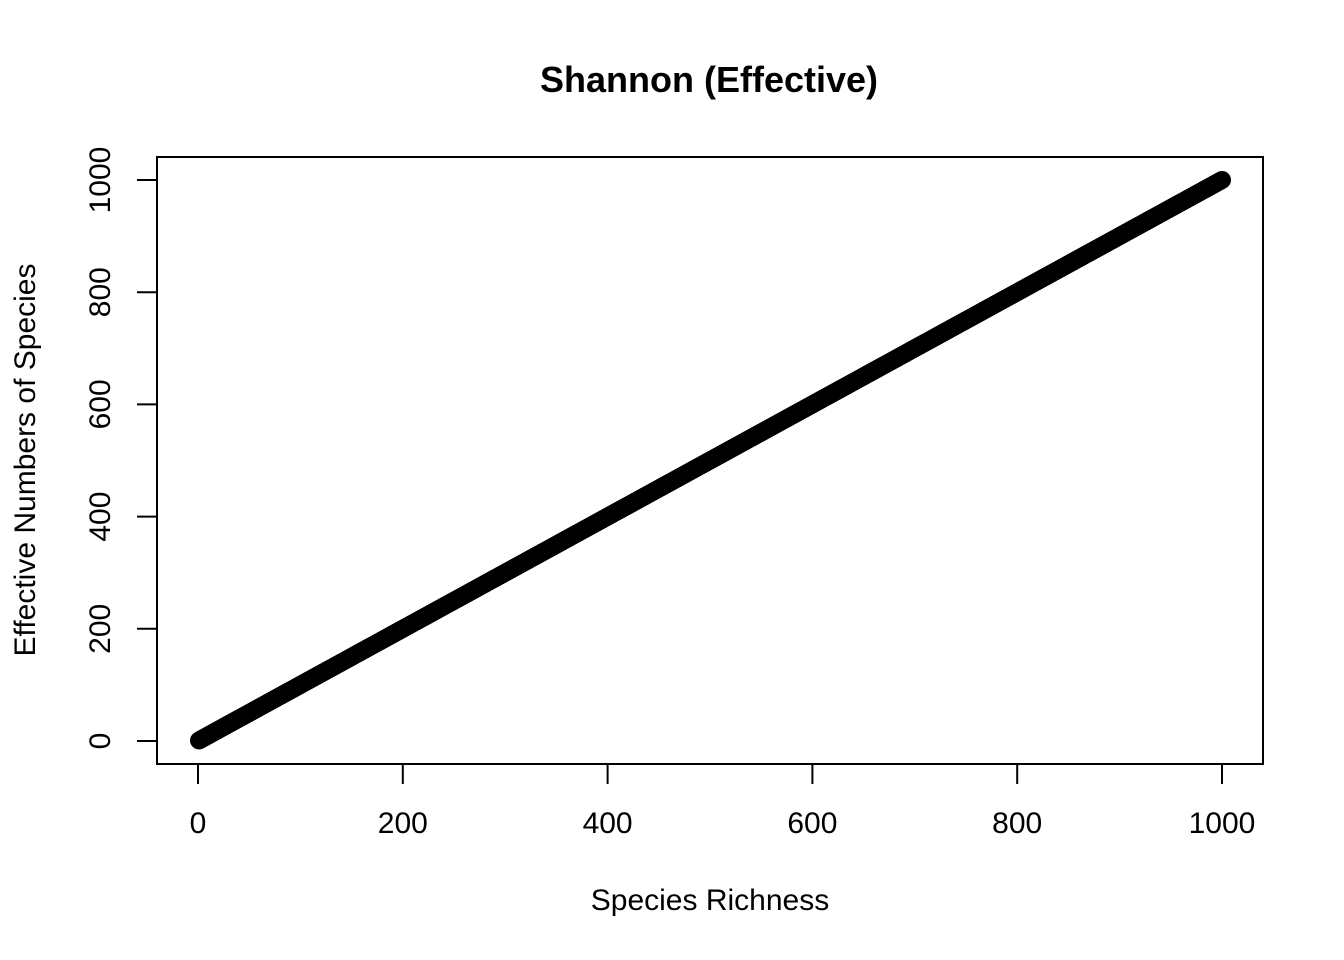 The height and width of the screenshot is (960, 1344). What do you see at coordinates (709, 79) in the screenshot?
I see `chart-title: Shannon (Effective)` at bounding box center [709, 79].